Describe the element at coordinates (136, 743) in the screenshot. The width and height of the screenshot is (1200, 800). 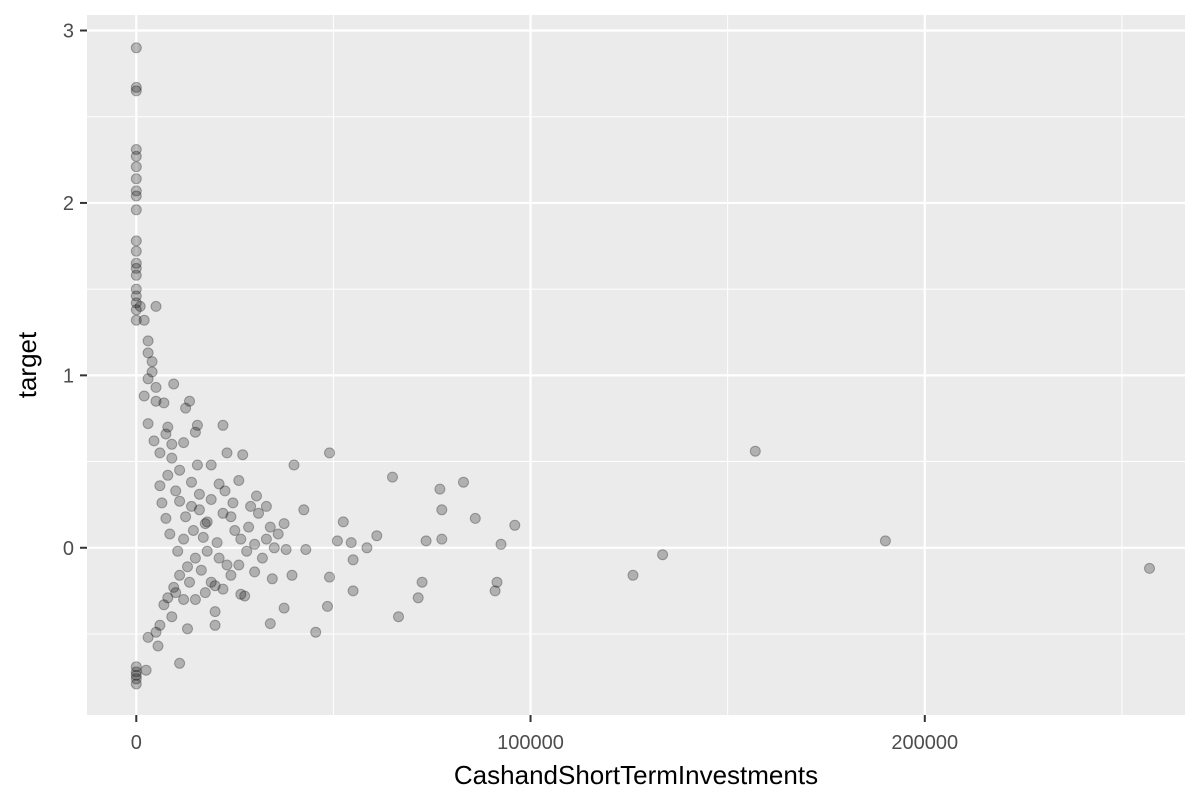
I see `x-tick-label: 0` at that location.